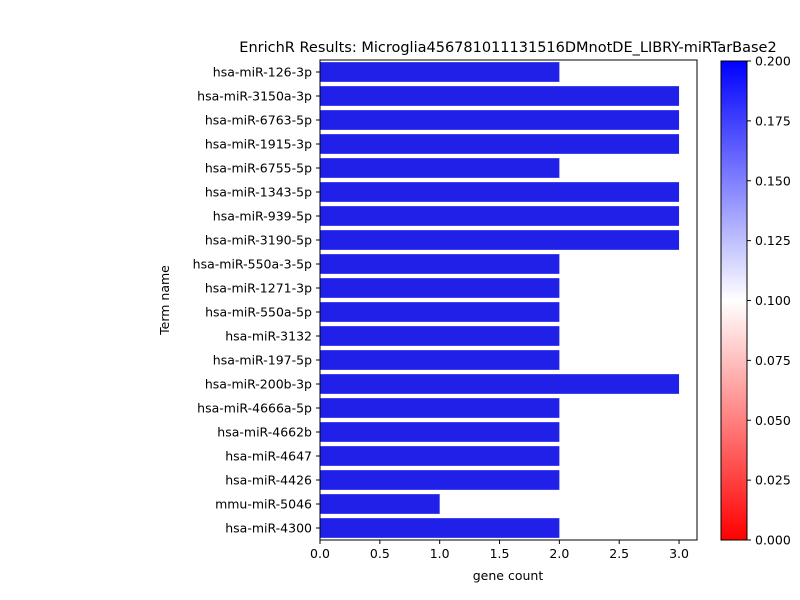 Image resolution: width=800 pixels, height=600 pixels. Describe the element at coordinates (559, 553) in the screenshot. I see `x-tick-label-2.0: 2.0` at that location.